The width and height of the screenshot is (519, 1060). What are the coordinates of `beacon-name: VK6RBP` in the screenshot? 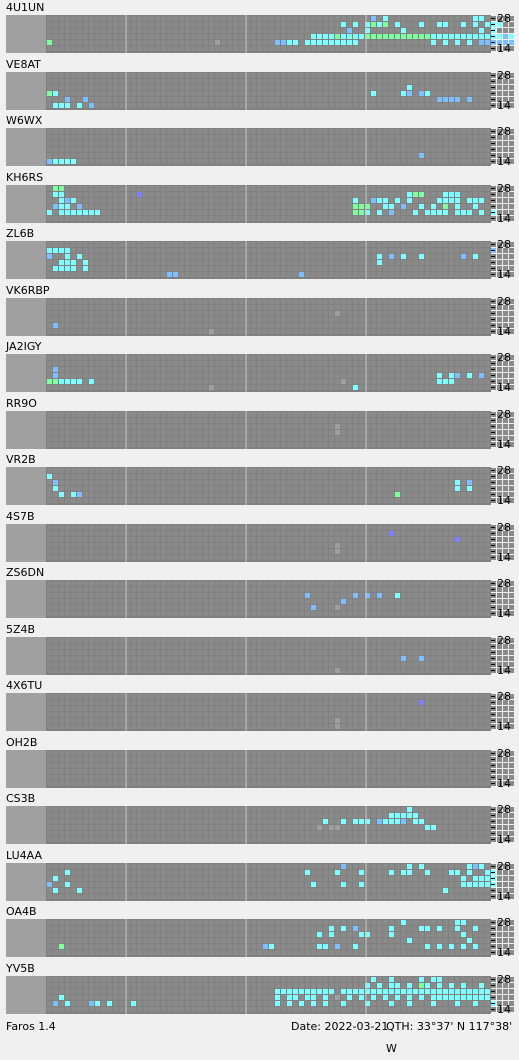 It's located at (28, 291).